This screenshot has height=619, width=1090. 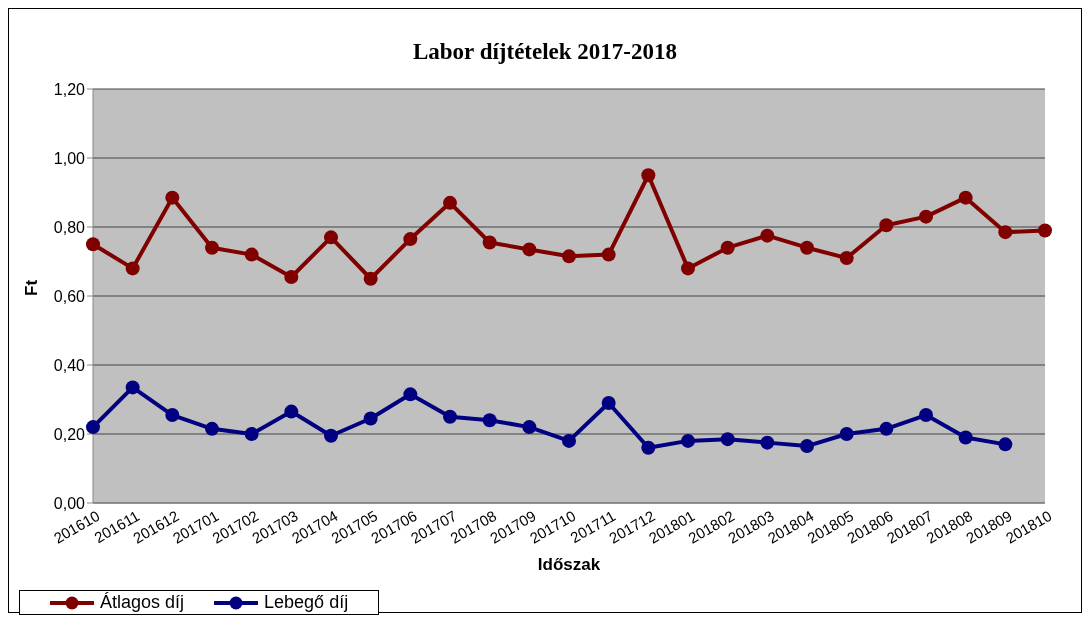 I want to click on y-tick-label: 0,40, so click(x=69, y=365).